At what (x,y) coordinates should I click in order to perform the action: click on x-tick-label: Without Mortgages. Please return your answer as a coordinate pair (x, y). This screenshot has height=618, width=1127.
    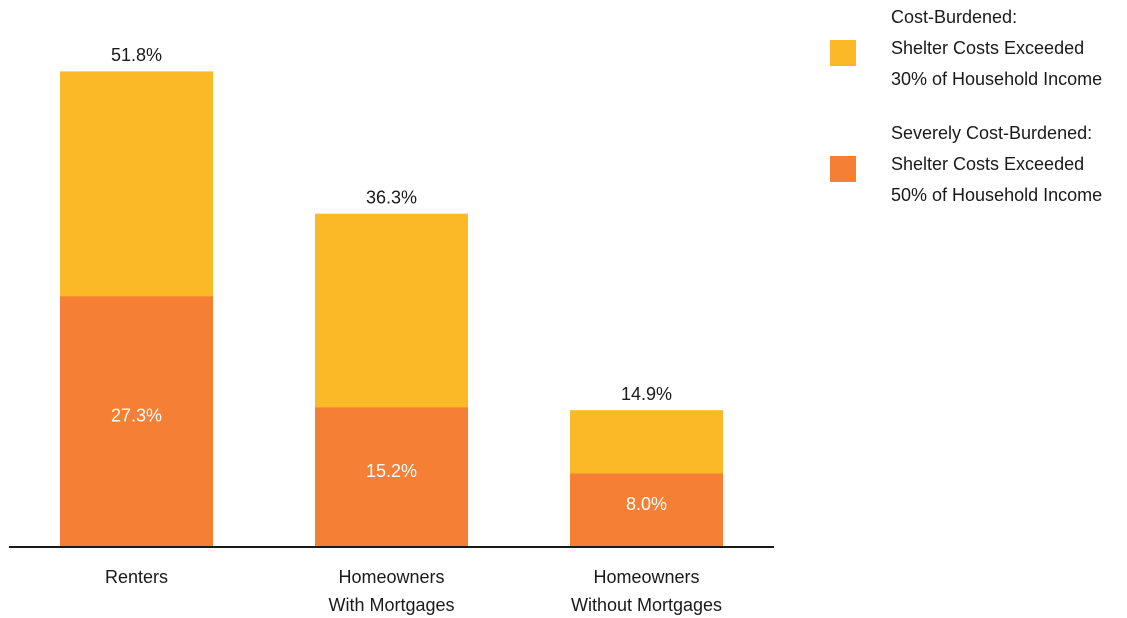
    Looking at the image, I should click on (646, 605).